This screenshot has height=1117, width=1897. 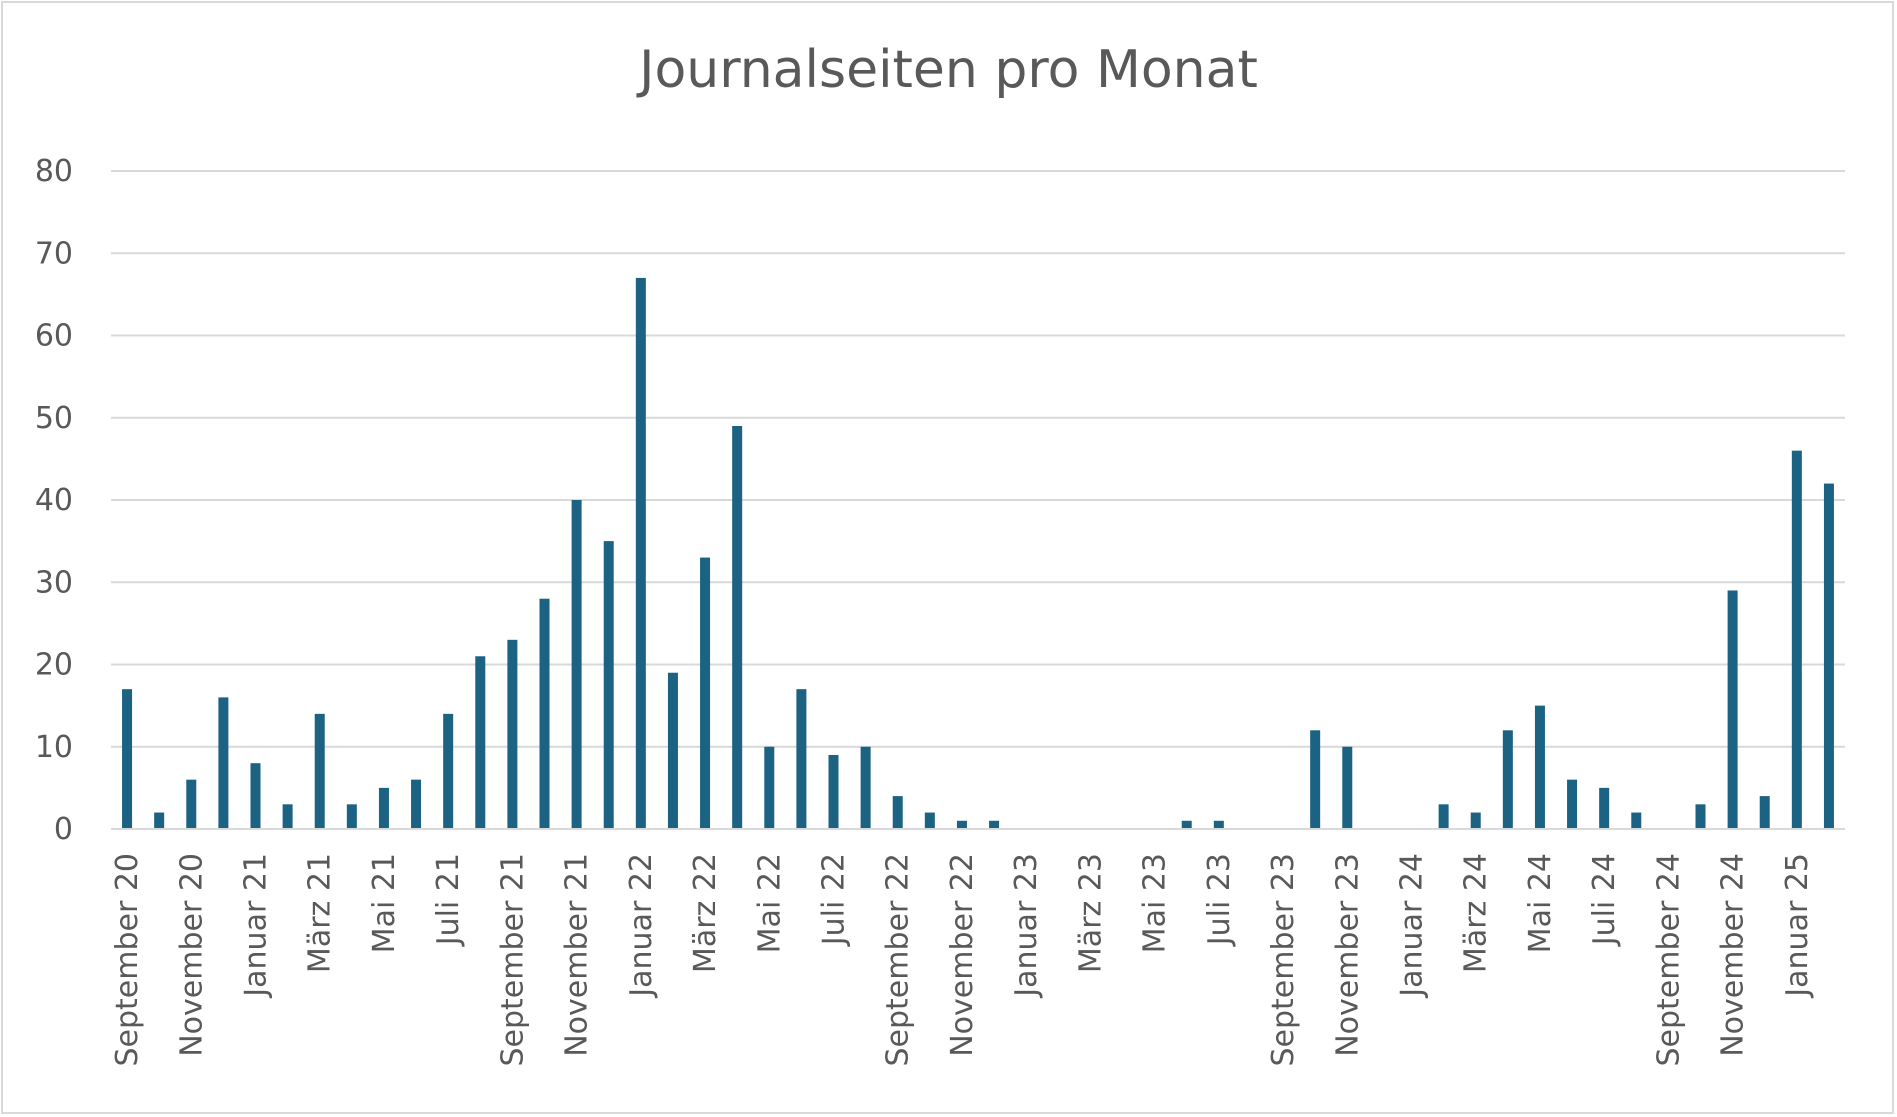 What do you see at coordinates (1090, 913) in the screenshot?
I see `x-tick-label: März 23` at bounding box center [1090, 913].